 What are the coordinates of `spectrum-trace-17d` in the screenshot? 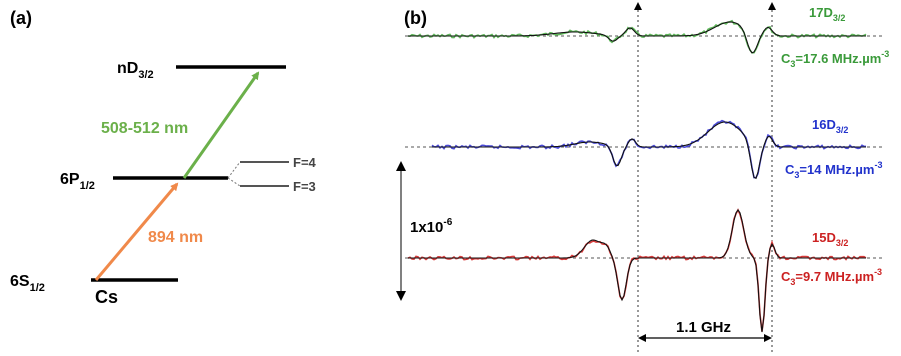 It's located at (637, 36).